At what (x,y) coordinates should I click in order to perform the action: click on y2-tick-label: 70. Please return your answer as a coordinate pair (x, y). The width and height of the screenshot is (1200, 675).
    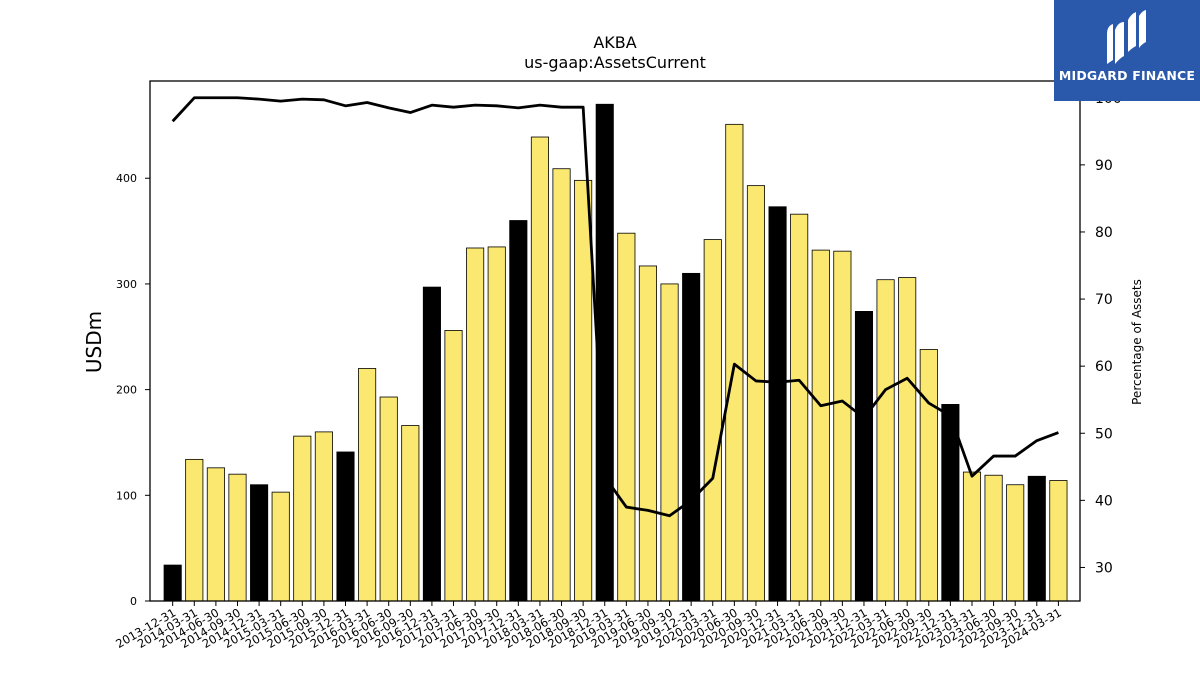
    Looking at the image, I should click on (1104, 300).